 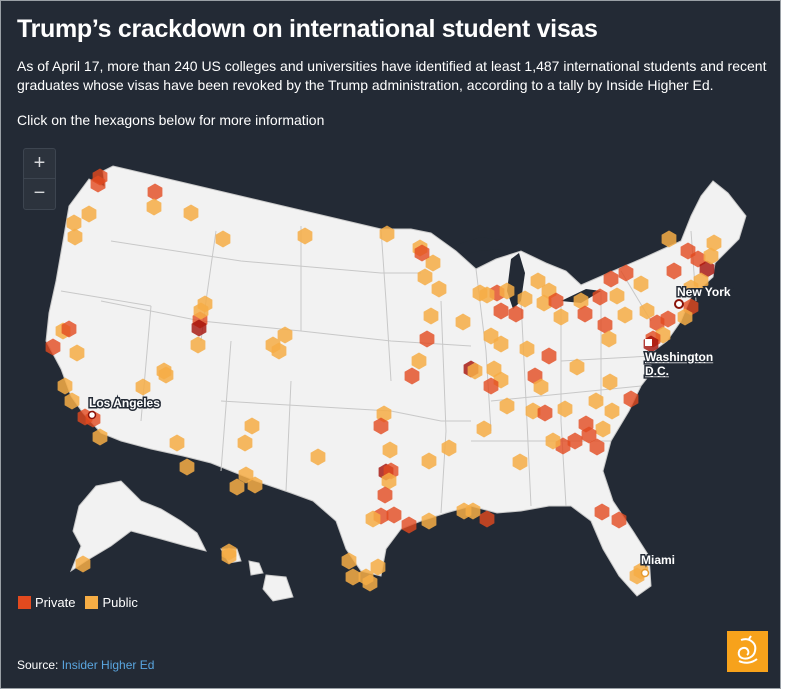 What do you see at coordinates (39, 164) in the screenshot?
I see `zoom-in-button: +` at bounding box center [39, 164].